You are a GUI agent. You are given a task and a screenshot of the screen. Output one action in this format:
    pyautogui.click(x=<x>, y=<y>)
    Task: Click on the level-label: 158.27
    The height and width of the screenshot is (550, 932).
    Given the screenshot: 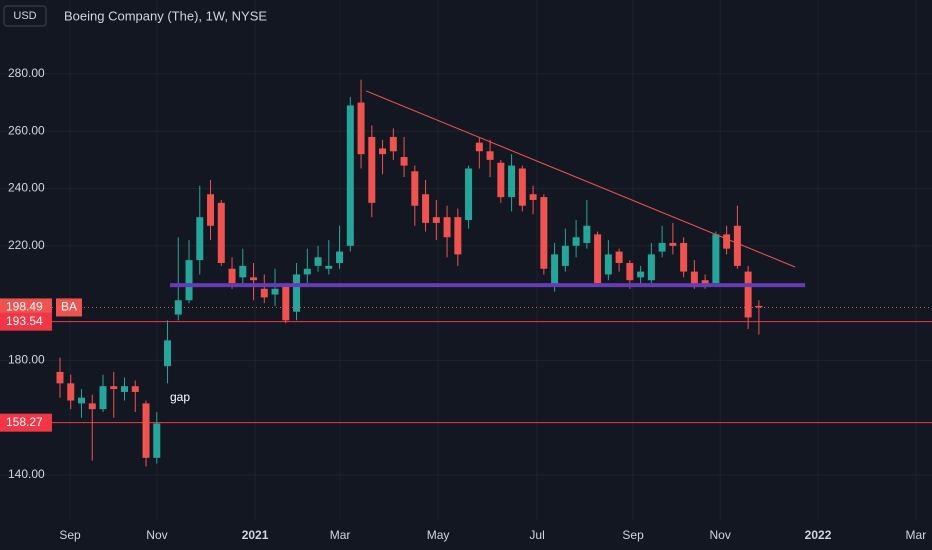 What is the action you would take?
    pyautogui.click(x=24, y=422)
    